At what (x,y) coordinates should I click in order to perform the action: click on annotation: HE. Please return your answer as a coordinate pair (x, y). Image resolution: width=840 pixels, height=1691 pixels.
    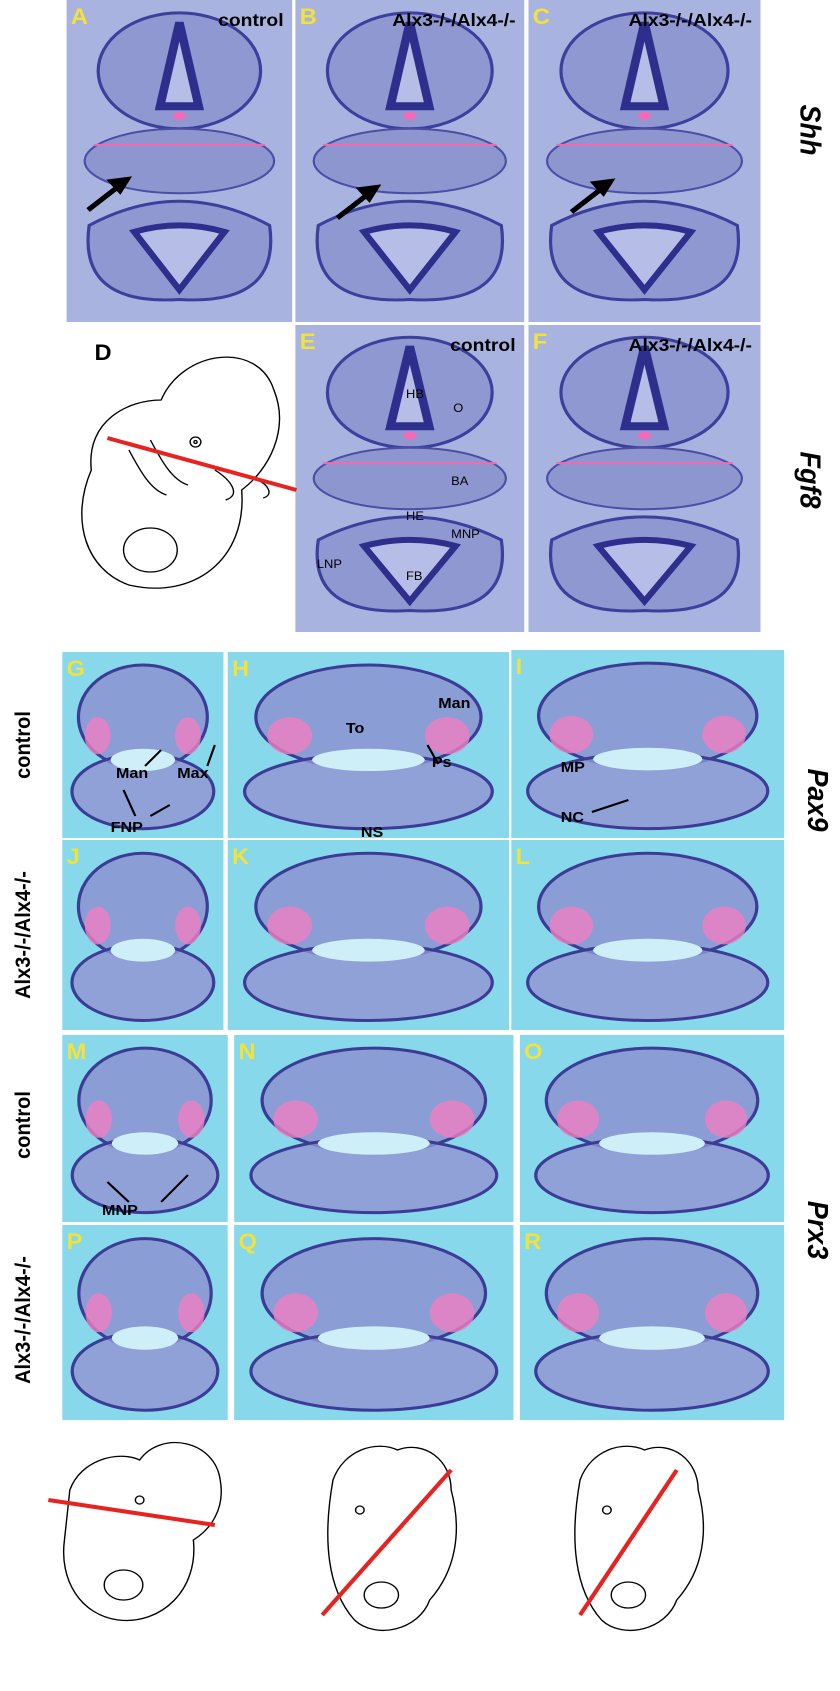
    Looking at the image, I should click on (415, 515).